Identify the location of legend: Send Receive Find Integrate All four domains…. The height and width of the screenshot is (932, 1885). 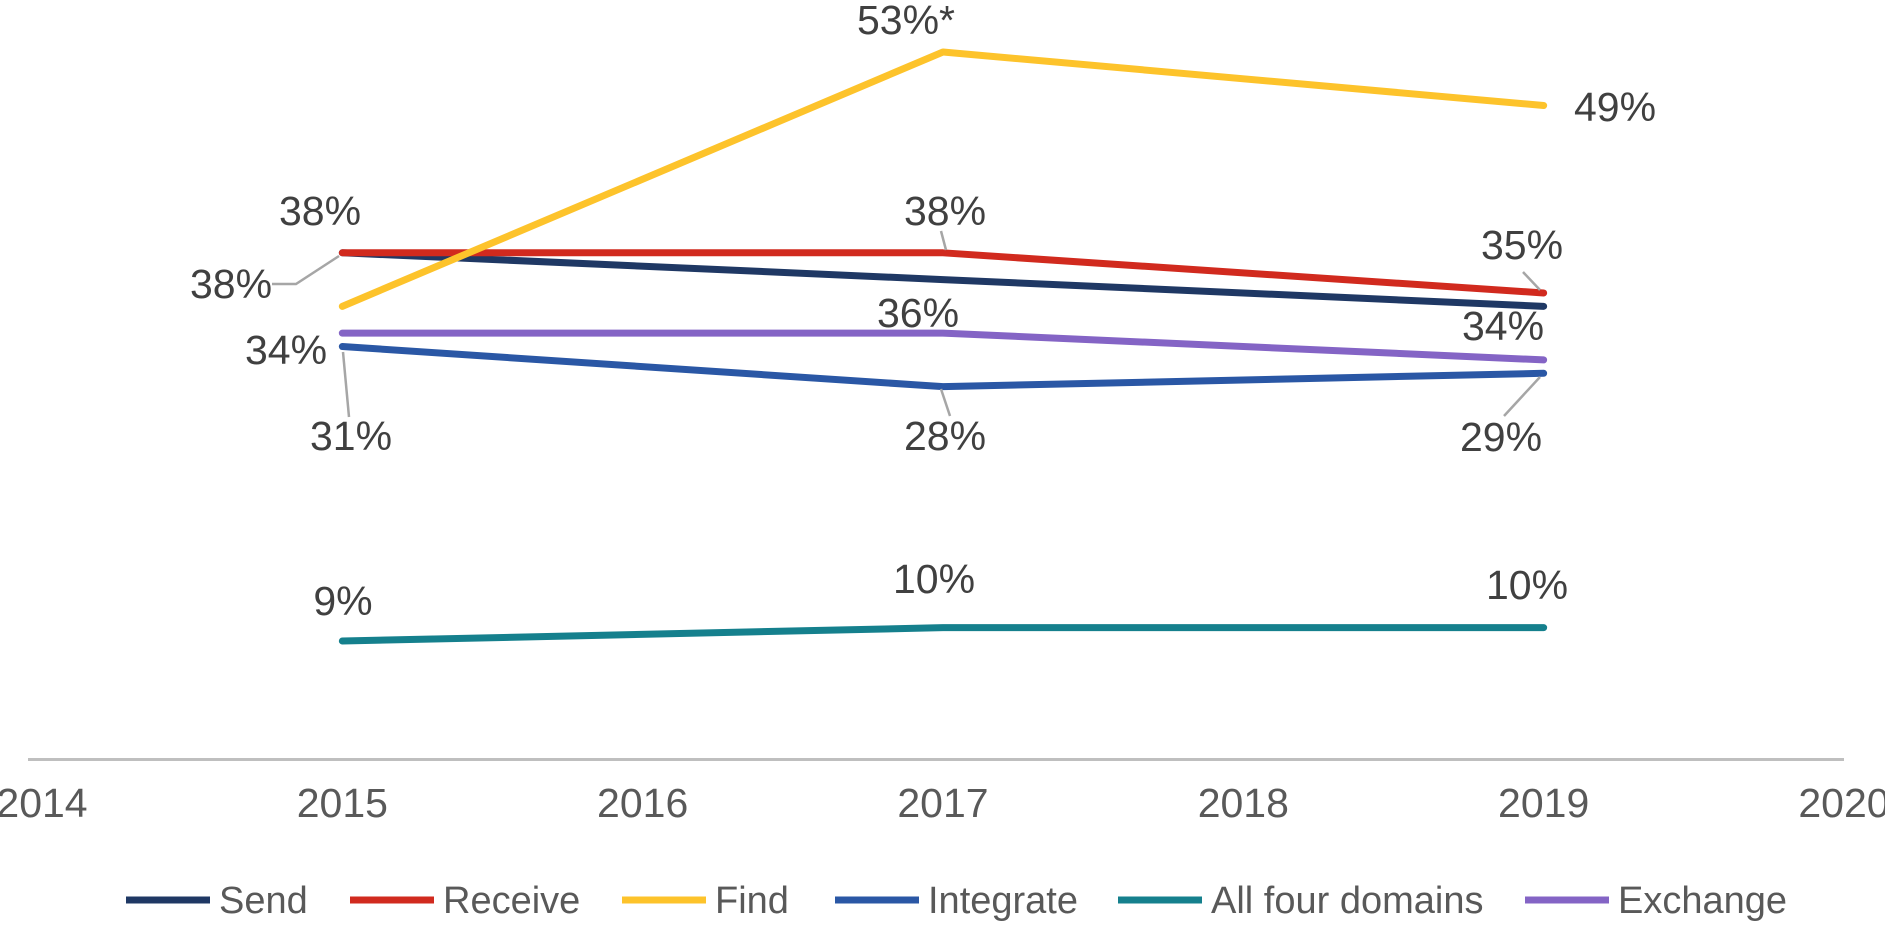
(956, 901).